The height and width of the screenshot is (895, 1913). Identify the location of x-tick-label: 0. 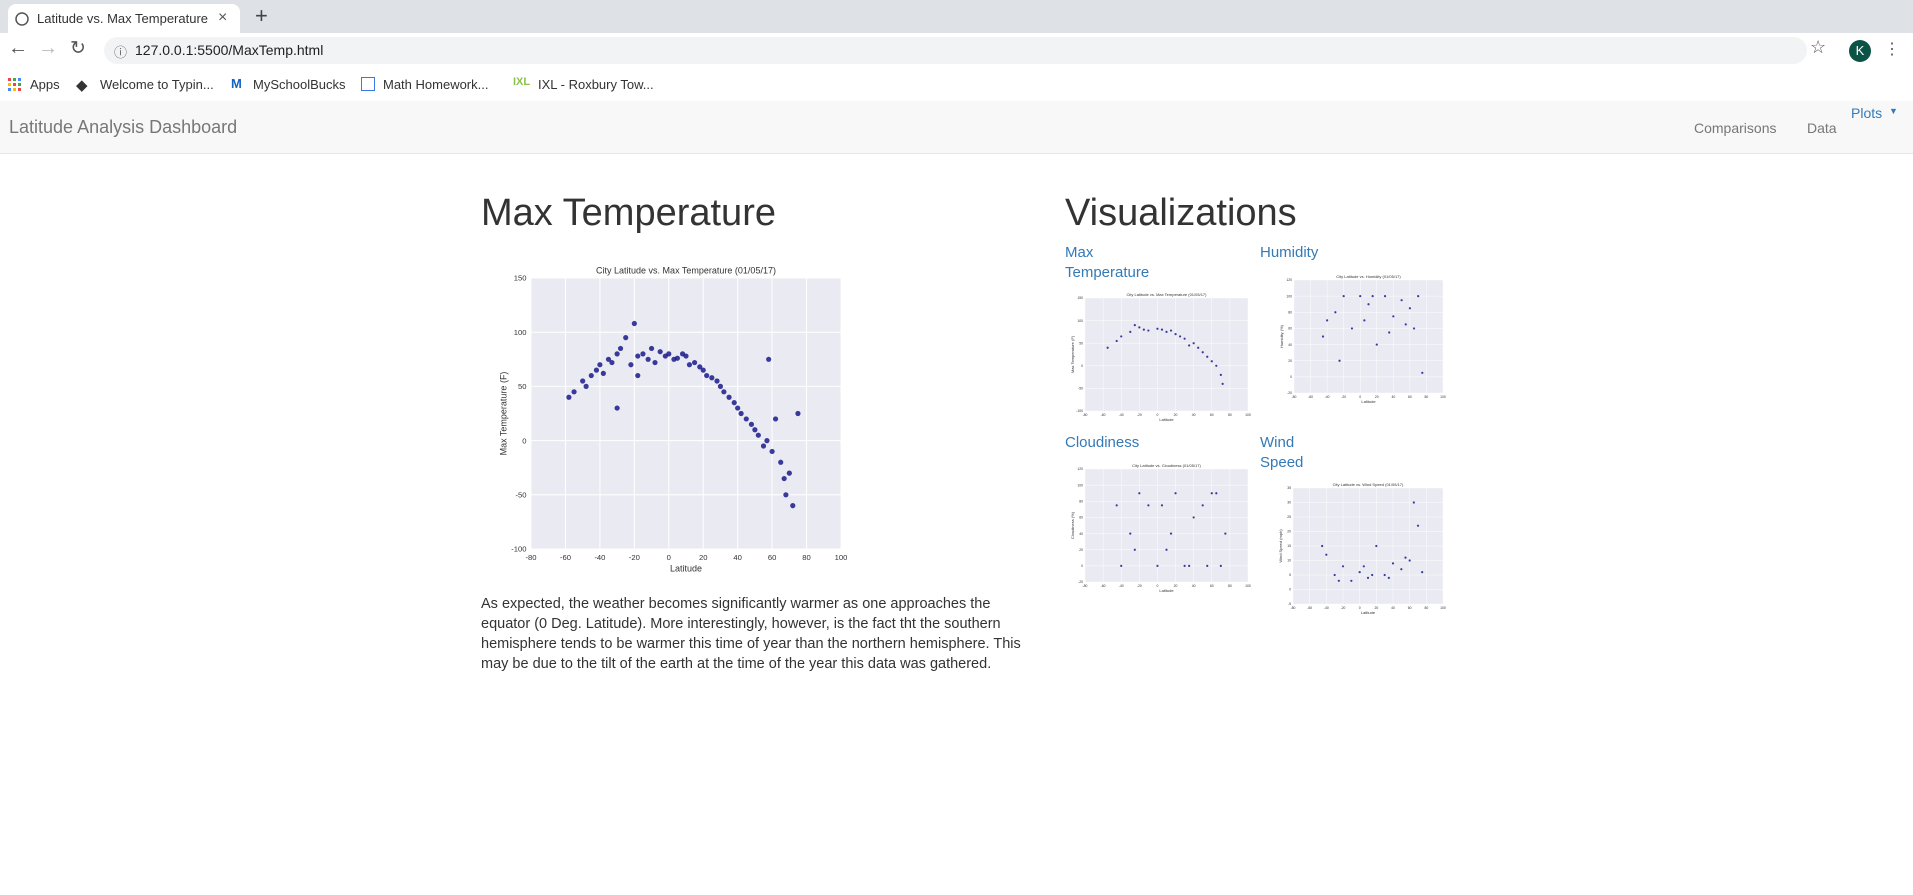
(1360, 397).